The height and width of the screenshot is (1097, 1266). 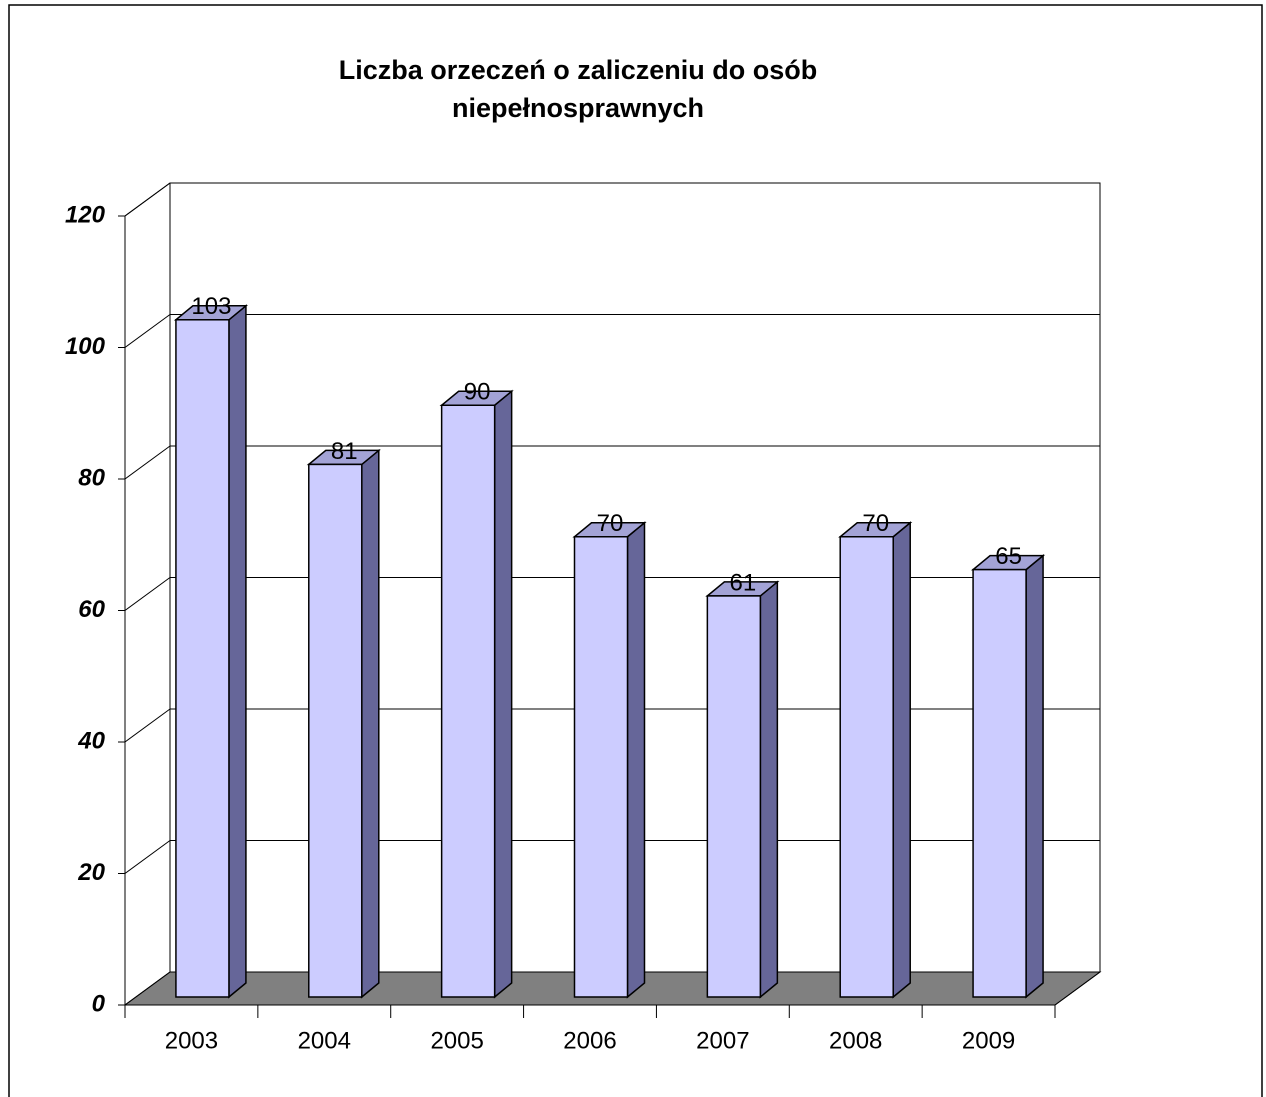 I want to click on y-tick-label: 20, so click(x=91, y=872).